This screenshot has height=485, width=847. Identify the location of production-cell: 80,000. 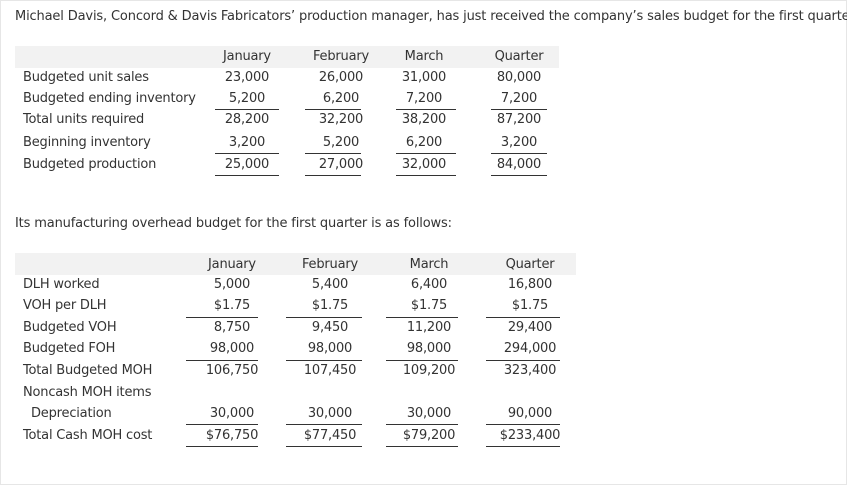
(519, 77).